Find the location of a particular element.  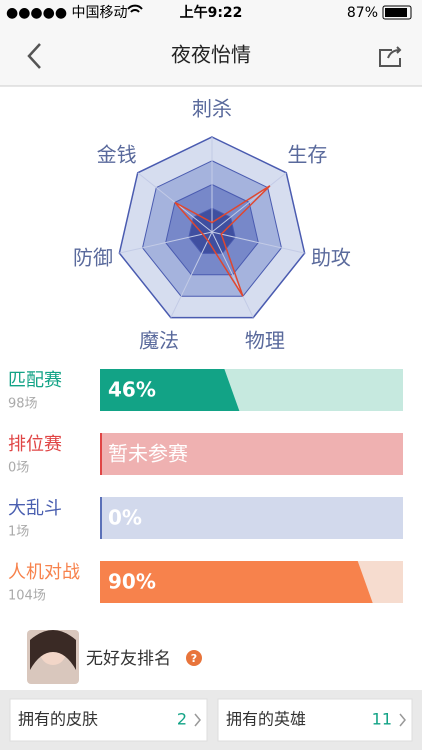

carrier: ●●●●● 中国移动 is located at coordinates (67, 13).